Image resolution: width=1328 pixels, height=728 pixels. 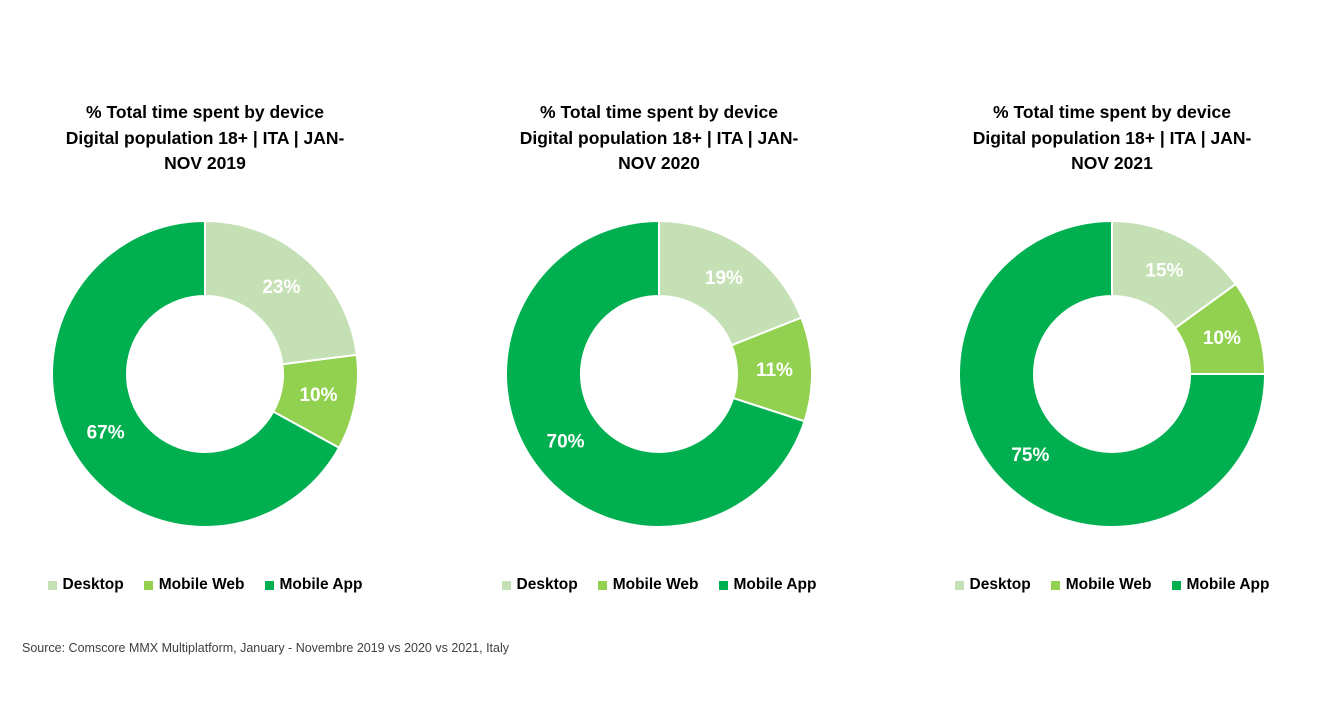 What do you see at coordinates (1030, 455) in the screenshot?
I see `data-label: 75%` at bounding box center [1030, 455].